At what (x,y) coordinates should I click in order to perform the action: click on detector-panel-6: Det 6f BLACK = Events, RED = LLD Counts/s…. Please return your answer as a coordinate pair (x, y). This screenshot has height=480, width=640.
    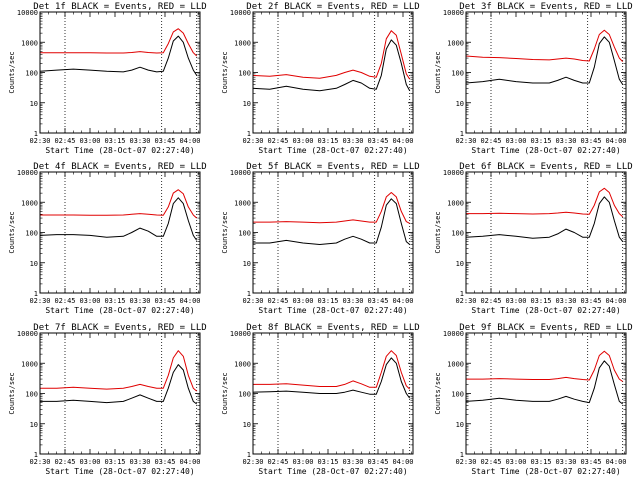
    Looking at the image, I should click on (533, 238).